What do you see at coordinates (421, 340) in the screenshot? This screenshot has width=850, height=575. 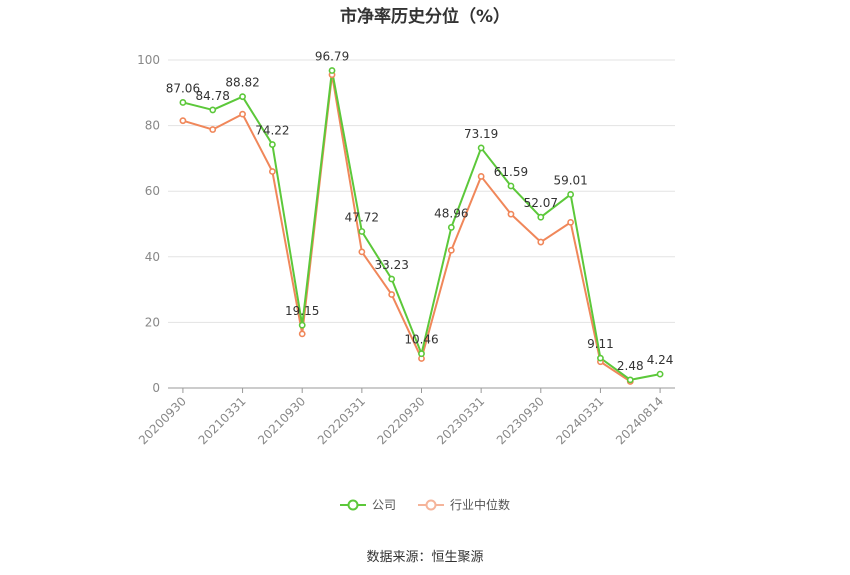 I see `data-label: 10.46` at bounding box center [421, 340].